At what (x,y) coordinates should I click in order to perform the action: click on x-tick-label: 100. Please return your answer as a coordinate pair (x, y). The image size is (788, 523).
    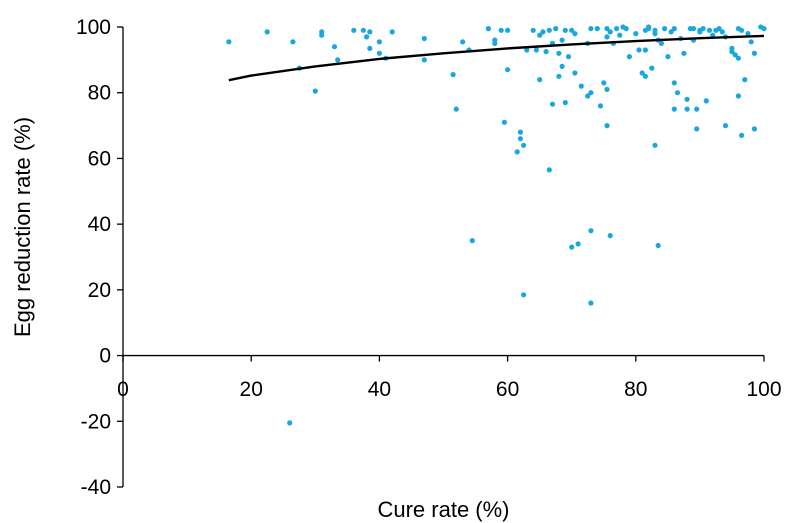
    Looking at the image, I should click on (763, 389).